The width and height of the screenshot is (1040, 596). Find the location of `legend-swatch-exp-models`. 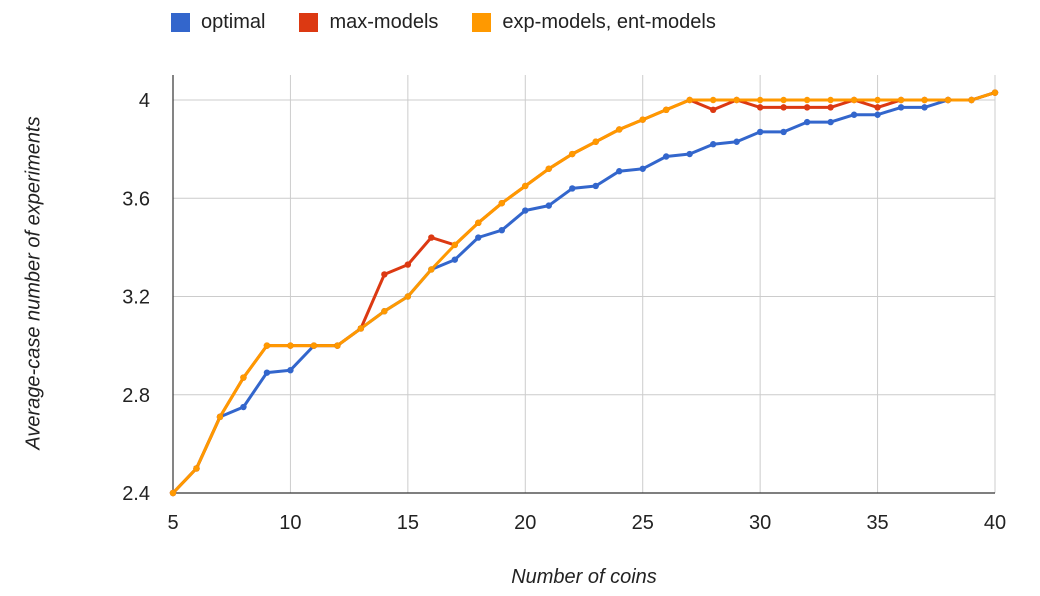

legend-swatch-exp-models is located at coordinates (482, 22).